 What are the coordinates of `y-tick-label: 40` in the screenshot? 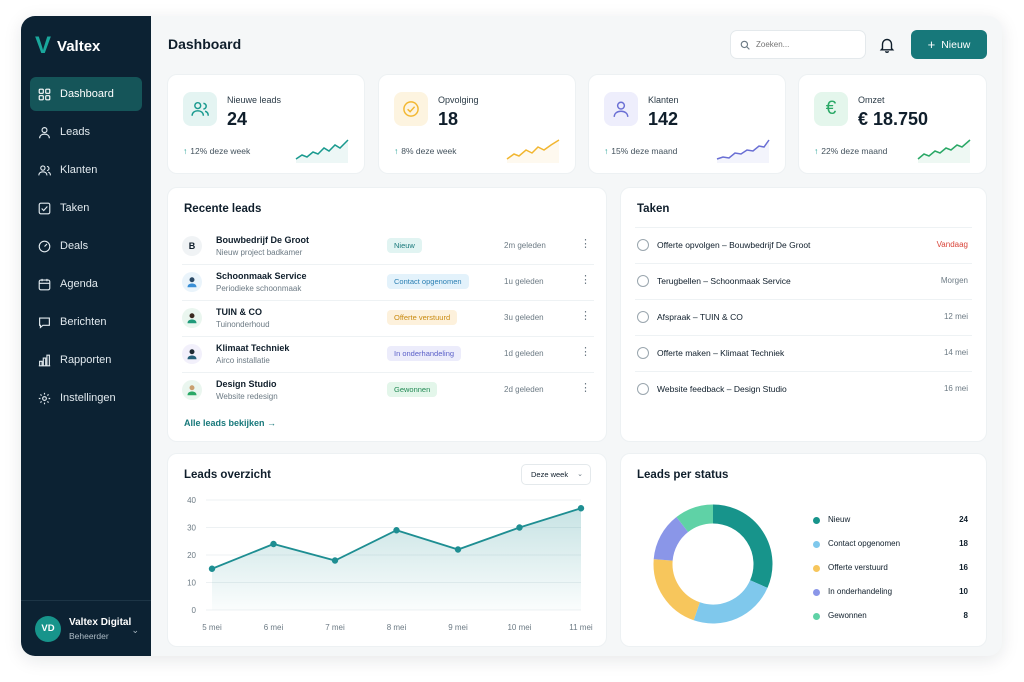 It's located at (191, 500).